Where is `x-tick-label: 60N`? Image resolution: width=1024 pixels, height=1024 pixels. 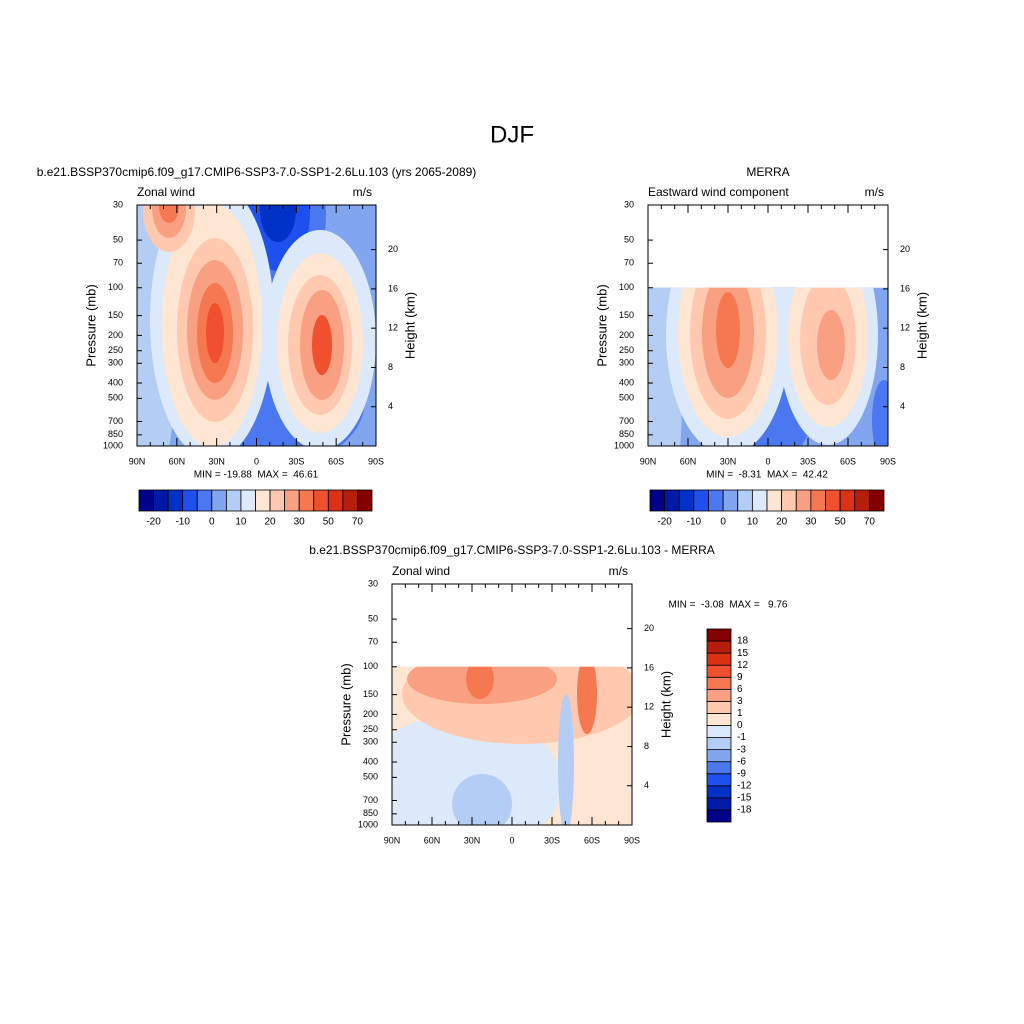 x-tick-label: 60N is located at coordinates (177, 461).